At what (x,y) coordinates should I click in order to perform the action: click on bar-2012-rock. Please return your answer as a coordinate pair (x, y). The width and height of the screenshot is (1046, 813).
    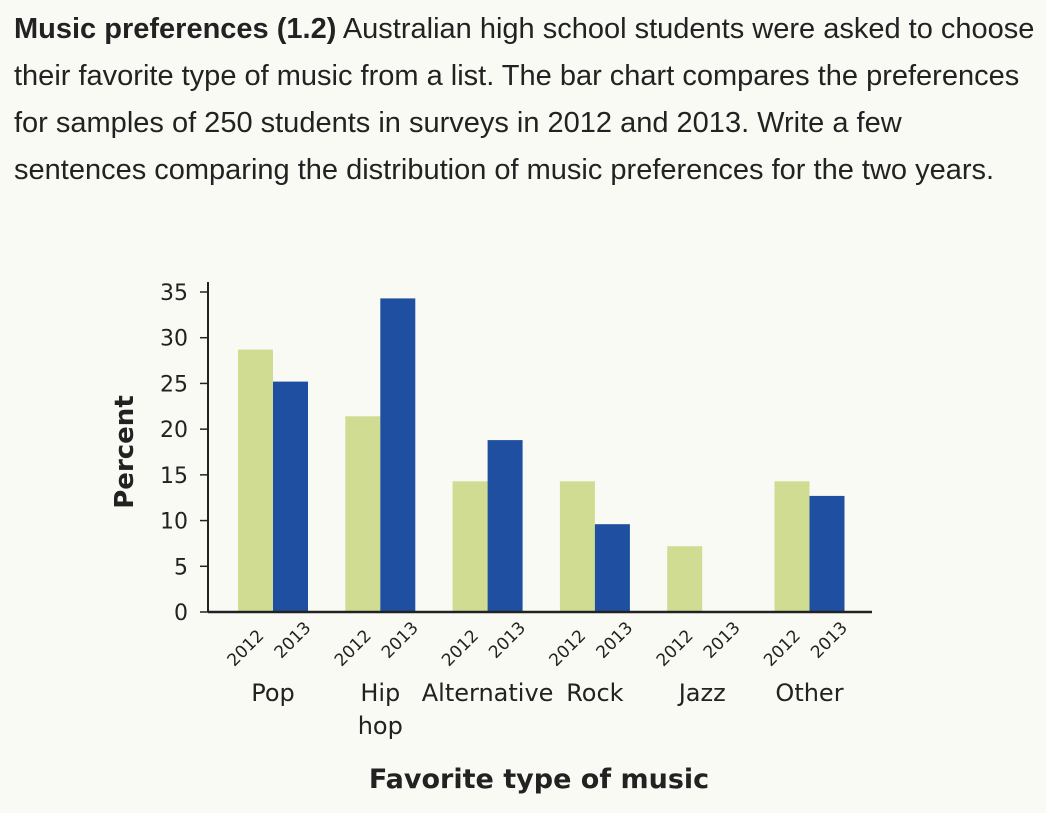
    Looking at the image, I should click on (577, 546).